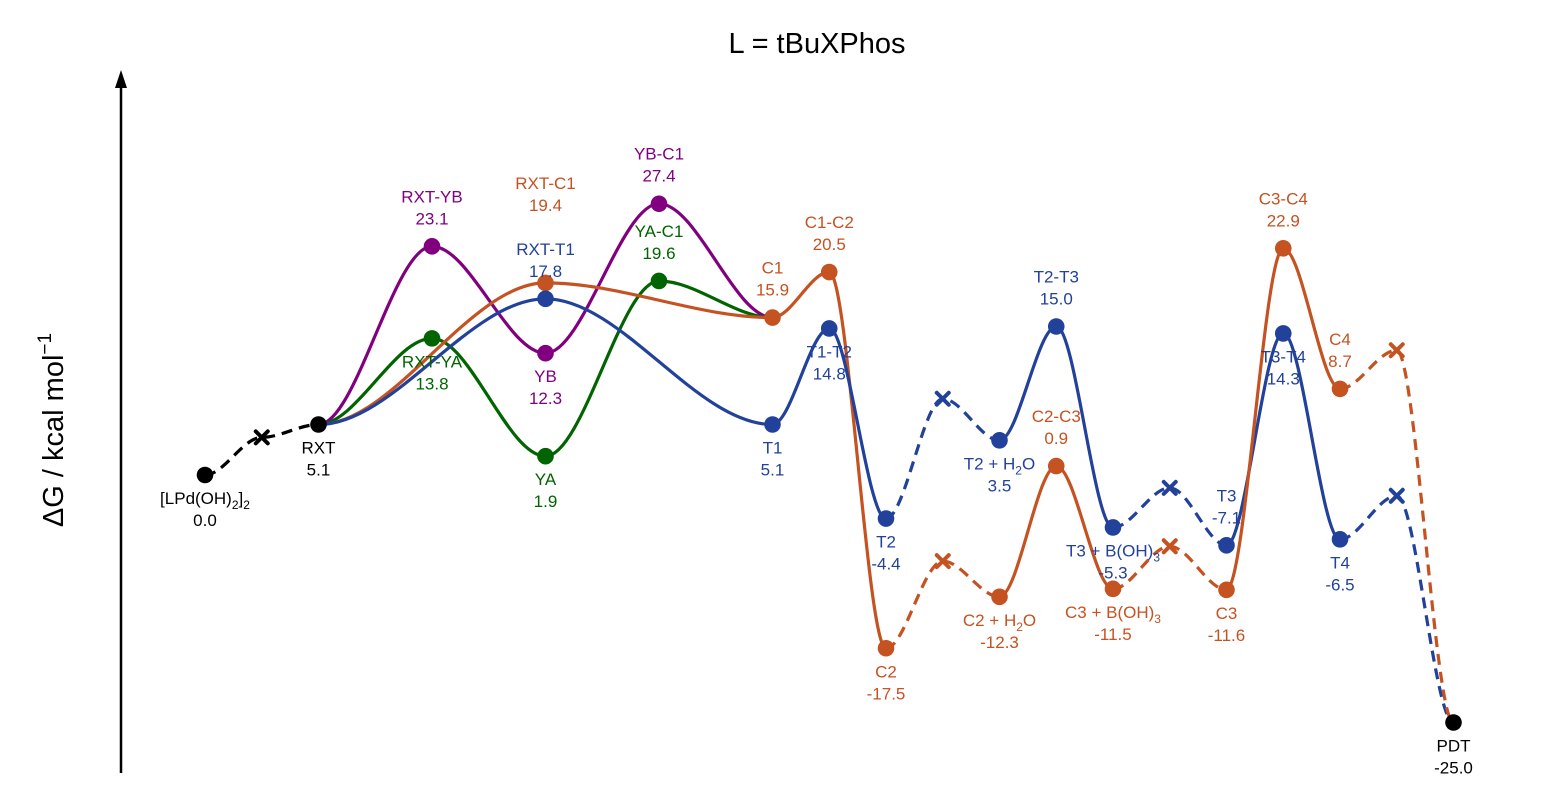  Describe the element at coordinates (1340, 339) in the screenshot. I see `label-name: C4` at that location.